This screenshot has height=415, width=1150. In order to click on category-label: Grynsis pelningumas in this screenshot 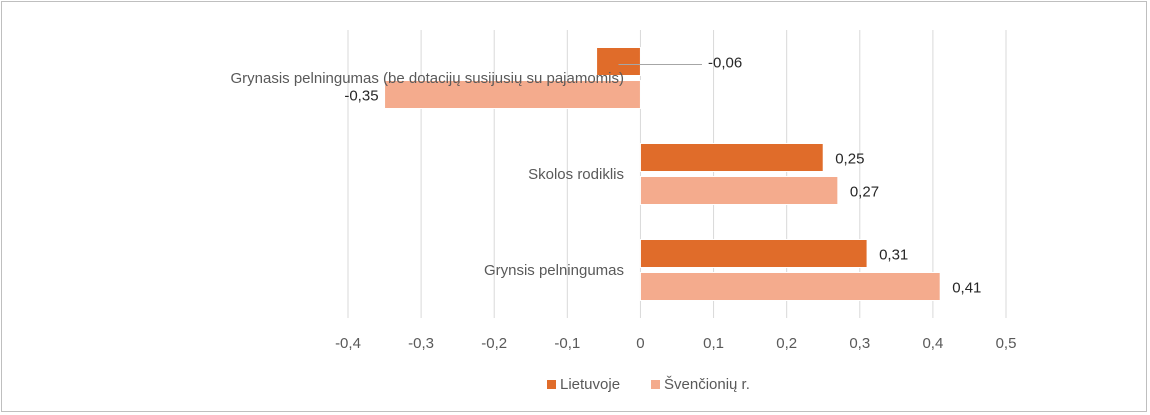, I will do `click(554, 270)`.